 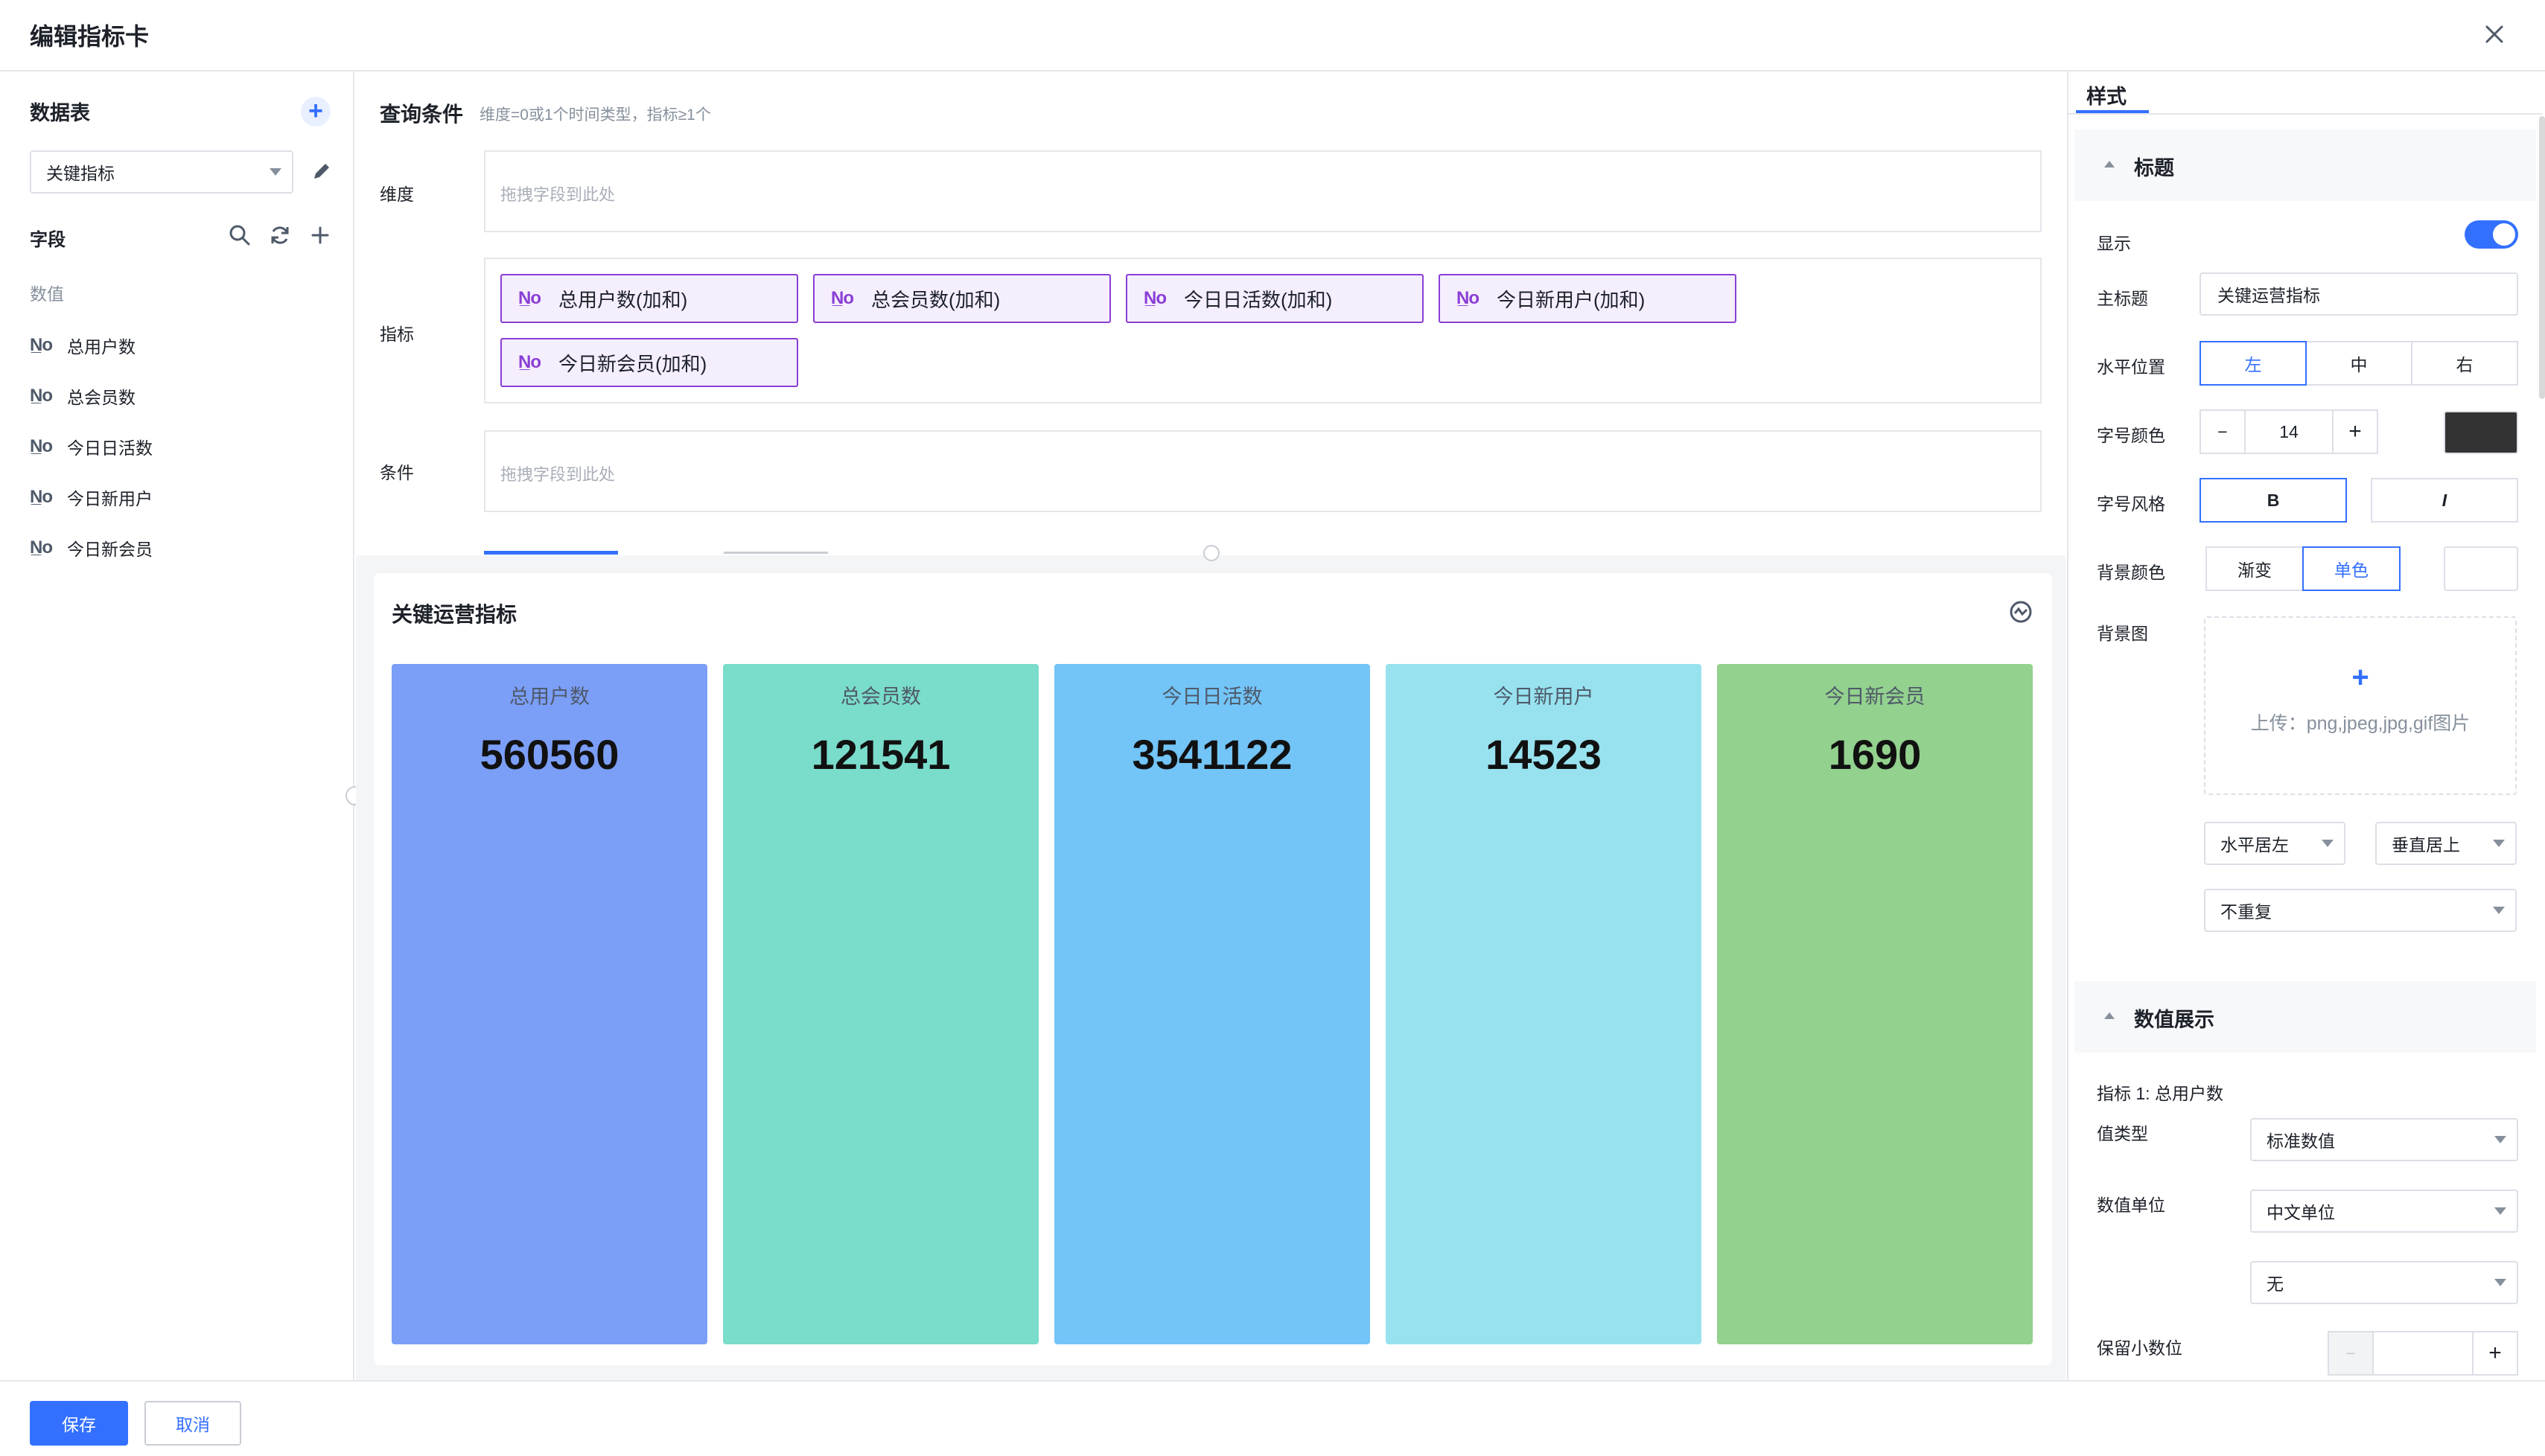 What do you see at coordinates (83, 345) in the screenshot?
I see `field-item: N̲o 总用户数` at bounding box center [83, 345].